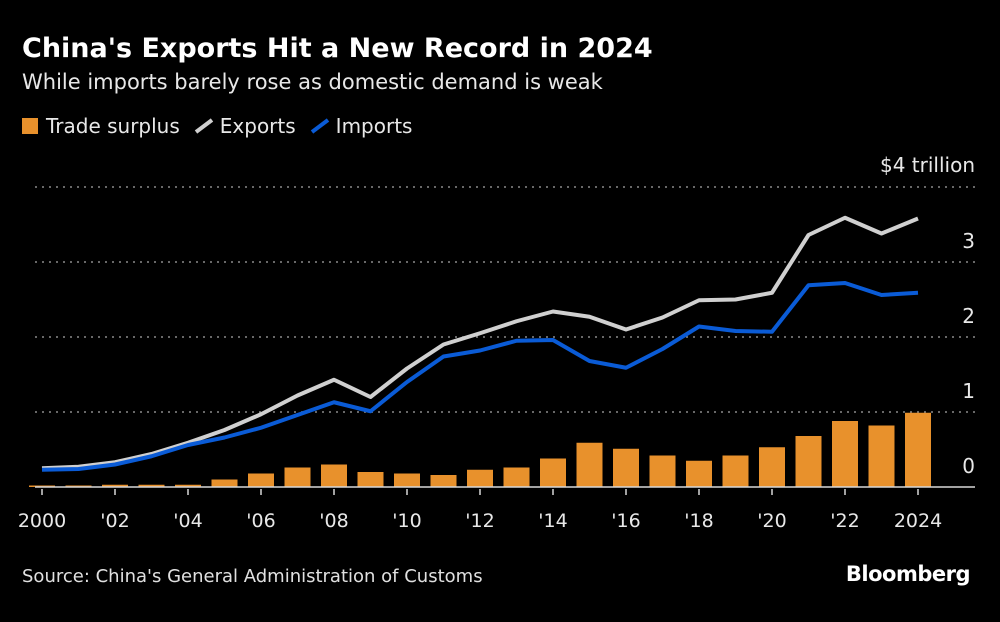  Describe the element at coordinates (844, 521) in the screenshot. I see `x-tick-label: '22` at that location.